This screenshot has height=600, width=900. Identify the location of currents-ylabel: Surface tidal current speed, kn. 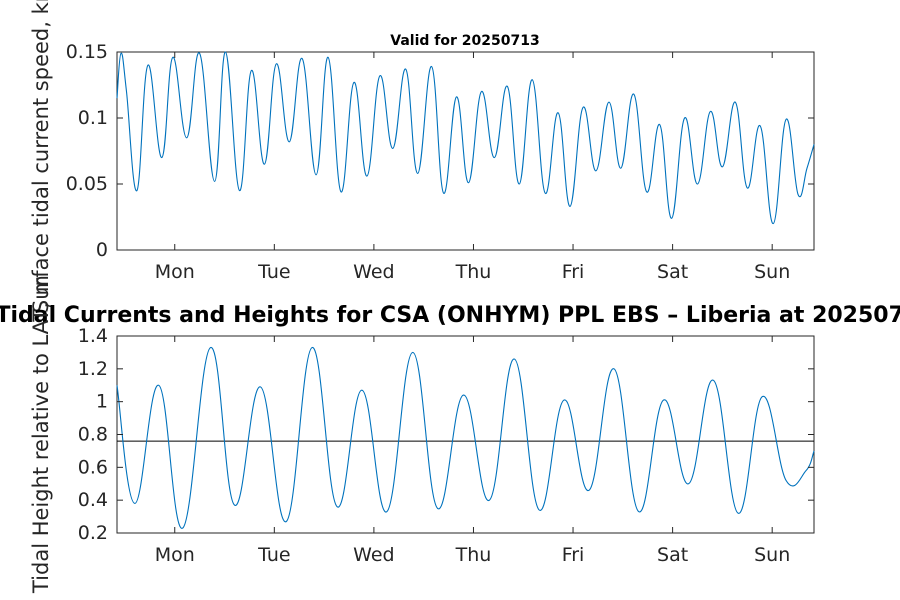
(41, 156).